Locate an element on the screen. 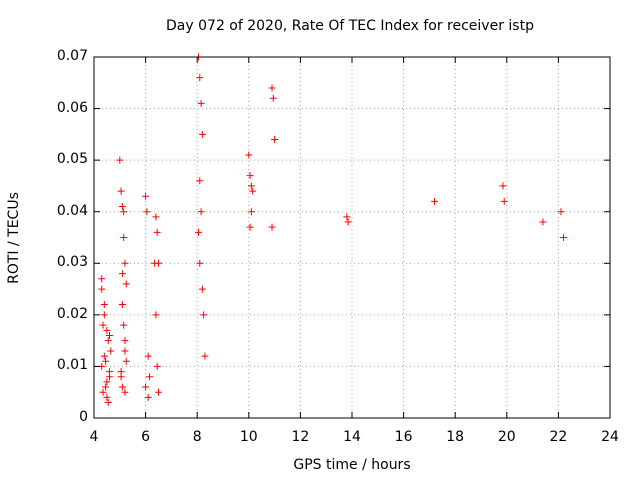 This screenshot has width=640, height=480. x-tick-label: 24 is located at coordinates (610, 437).